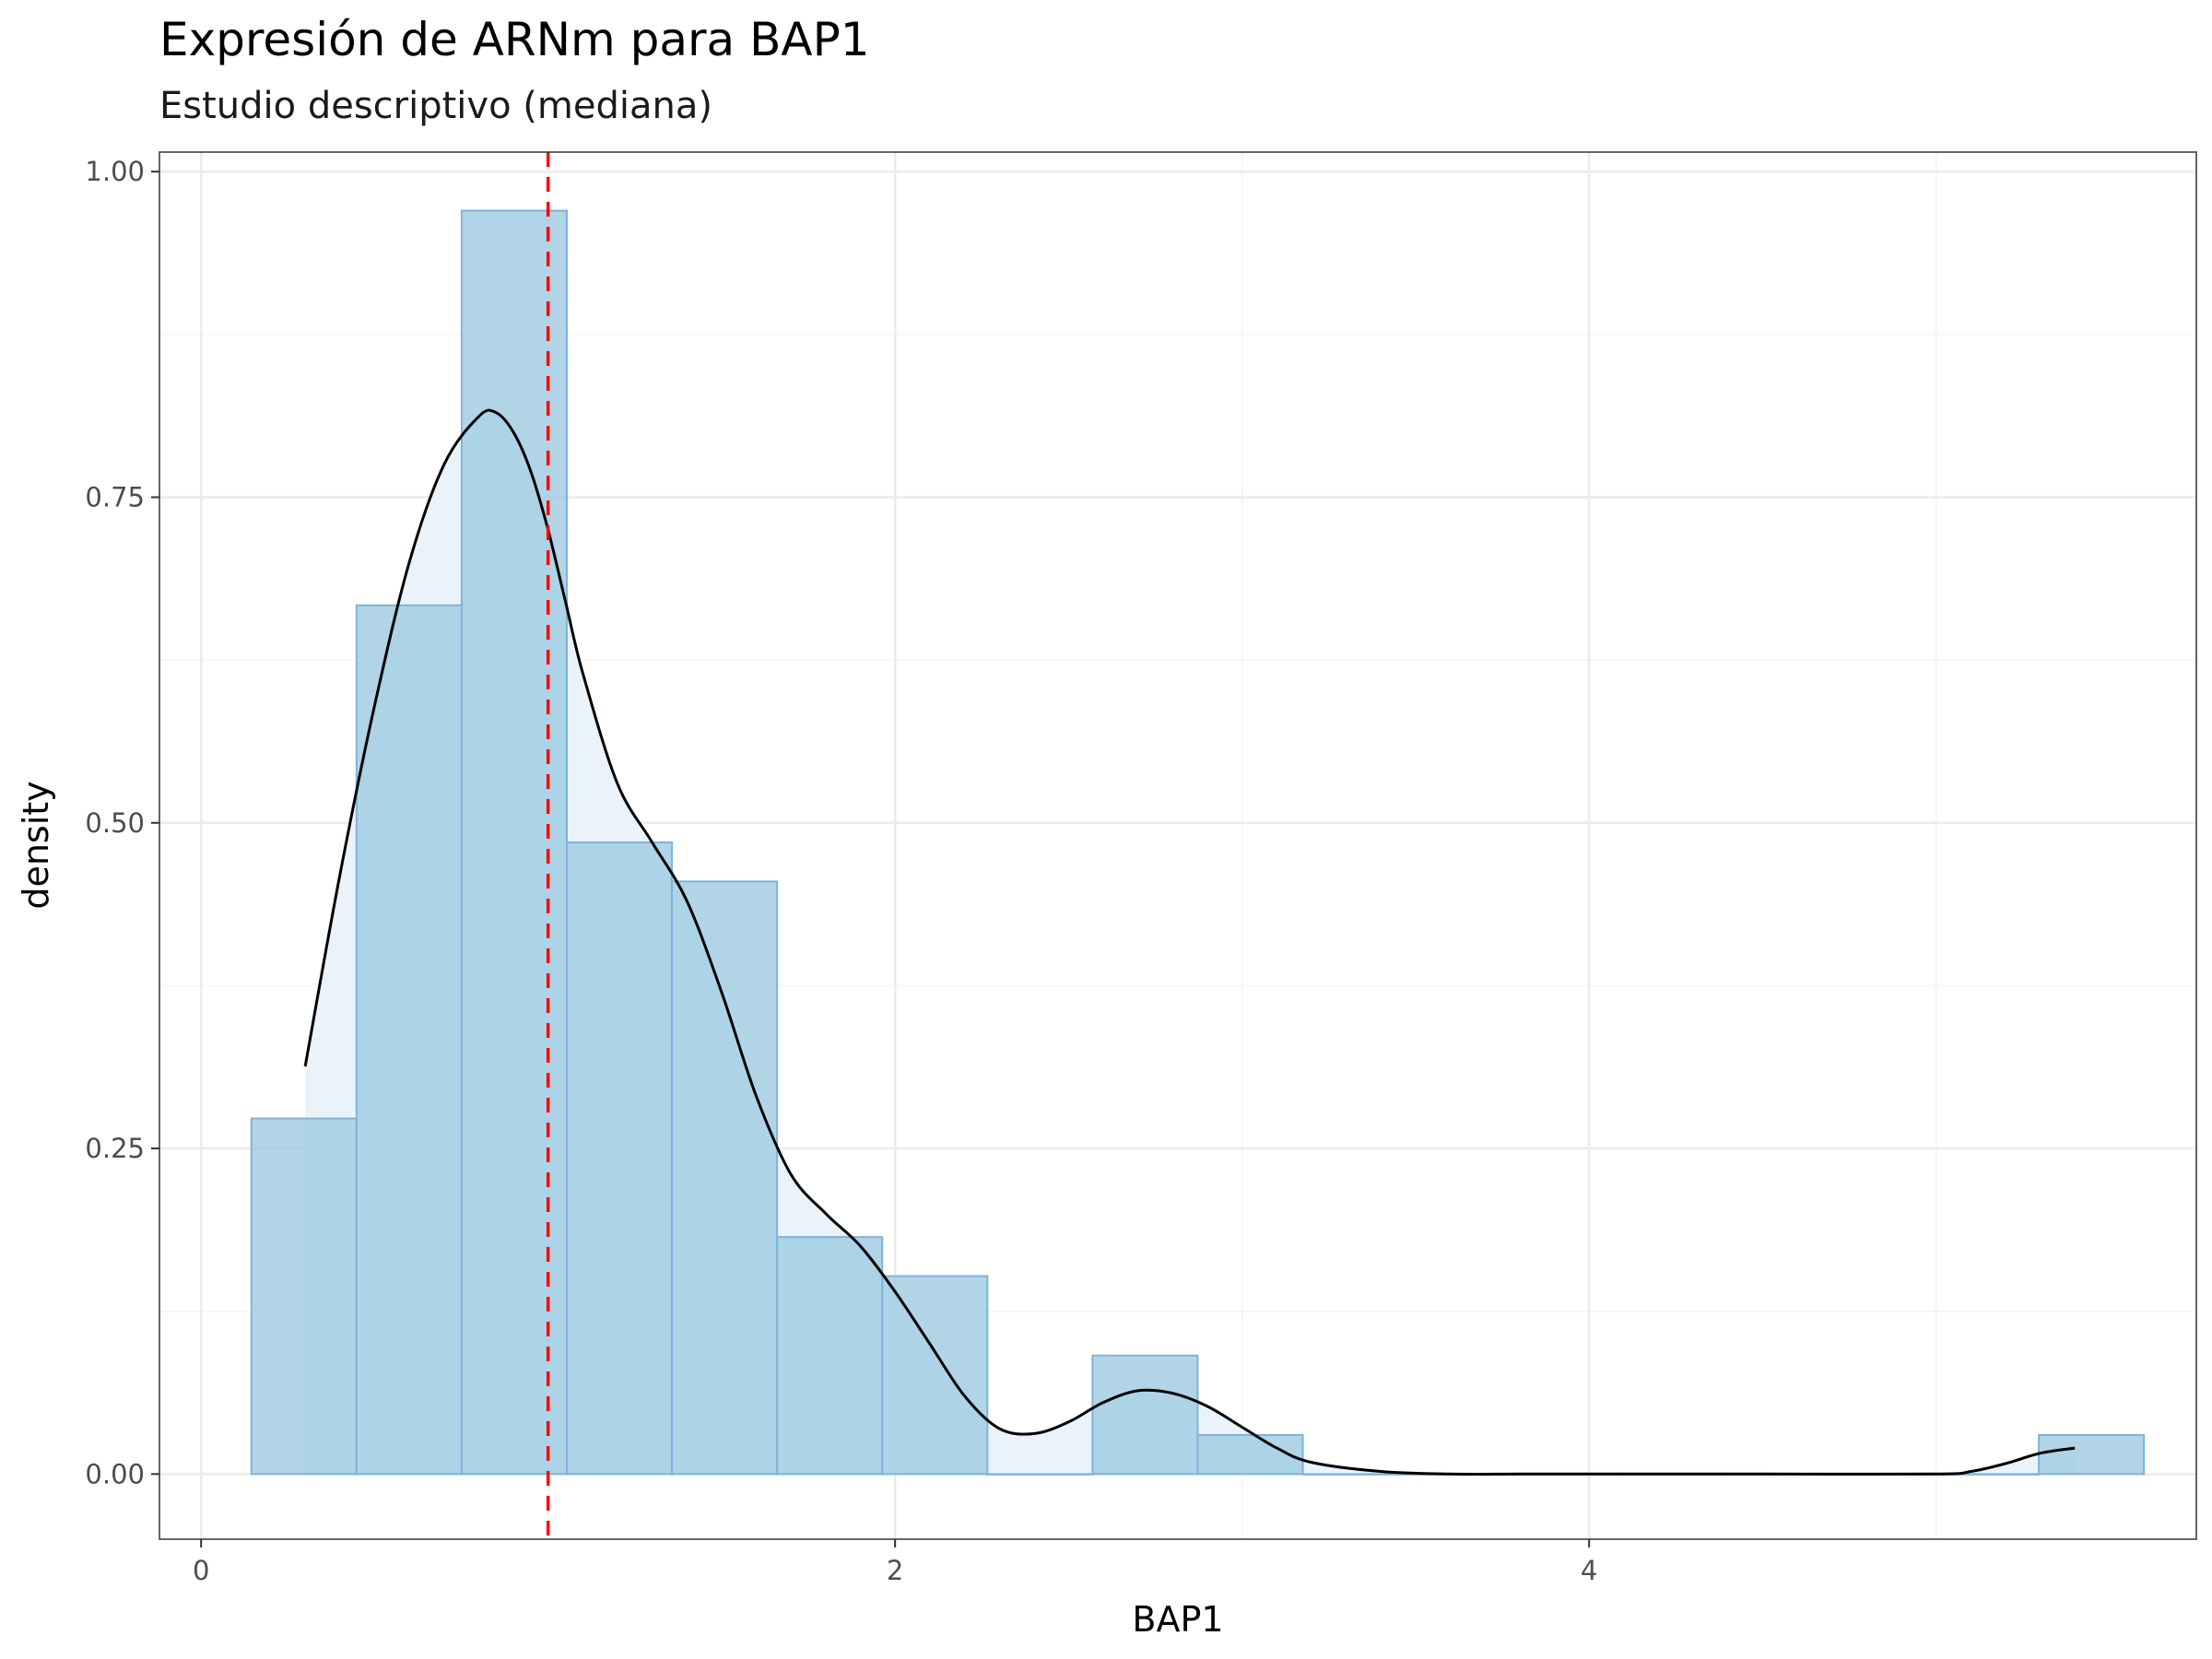 The height and width of the screenshot is (1659, 2212). What do you see at coordinates (115, 171) in the screenshot?
I see `y-tick-label: 1.00` at bounding box center [115, 171].